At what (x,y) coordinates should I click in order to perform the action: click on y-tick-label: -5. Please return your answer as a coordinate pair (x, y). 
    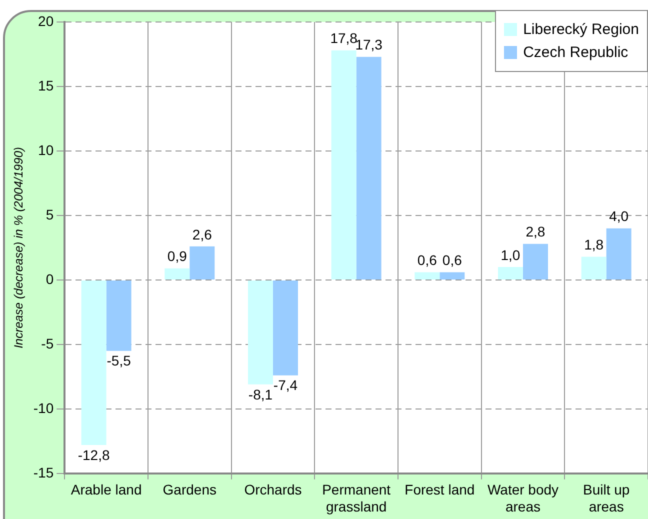
    Looking at the image, I should click on (47, 343).